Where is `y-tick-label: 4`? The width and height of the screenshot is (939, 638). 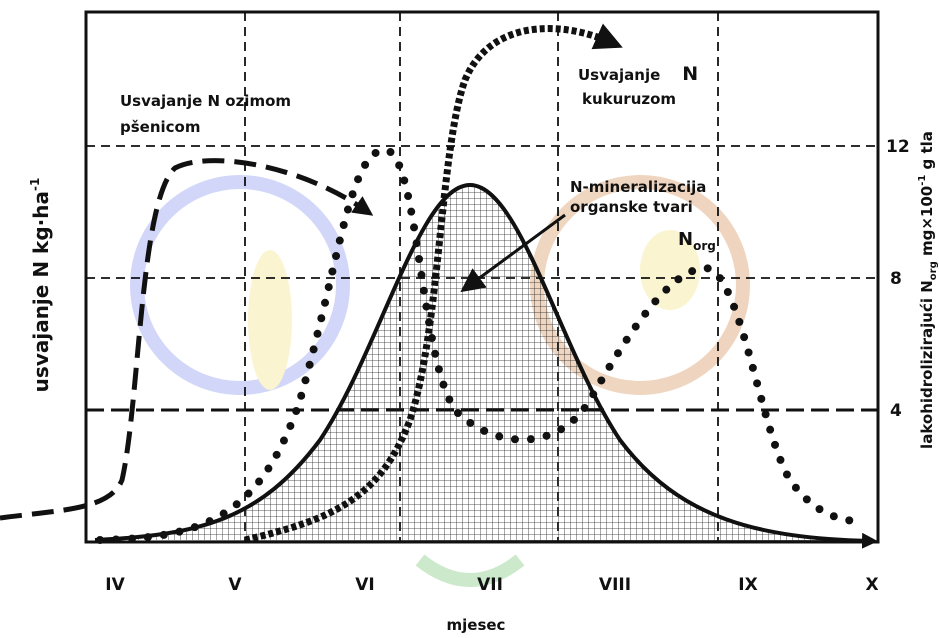
y-tick-label: 4 is located at coordinates (896, 411).